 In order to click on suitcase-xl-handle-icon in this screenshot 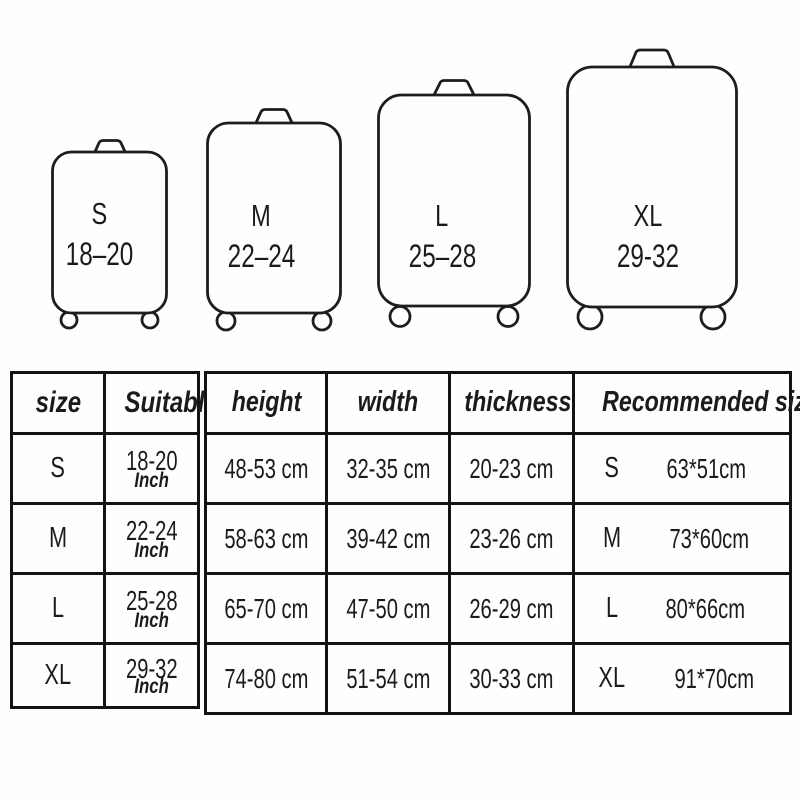, I will do `click(652, 59)`.